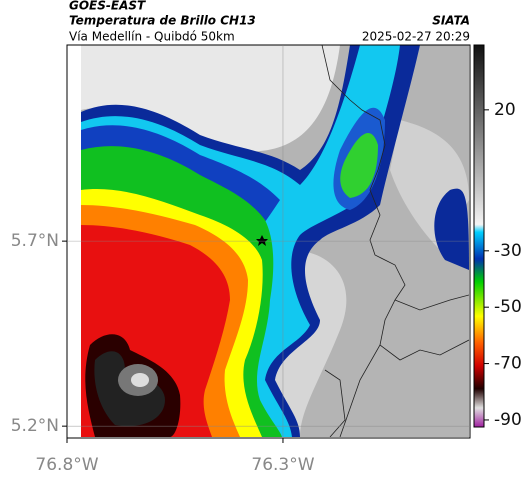 The image size is (526, 491). What do you see at coordinates (162, 21) in the screenshot?
I see `title: Temperatura de Brillo CH13` at bounding box center [162, 21].